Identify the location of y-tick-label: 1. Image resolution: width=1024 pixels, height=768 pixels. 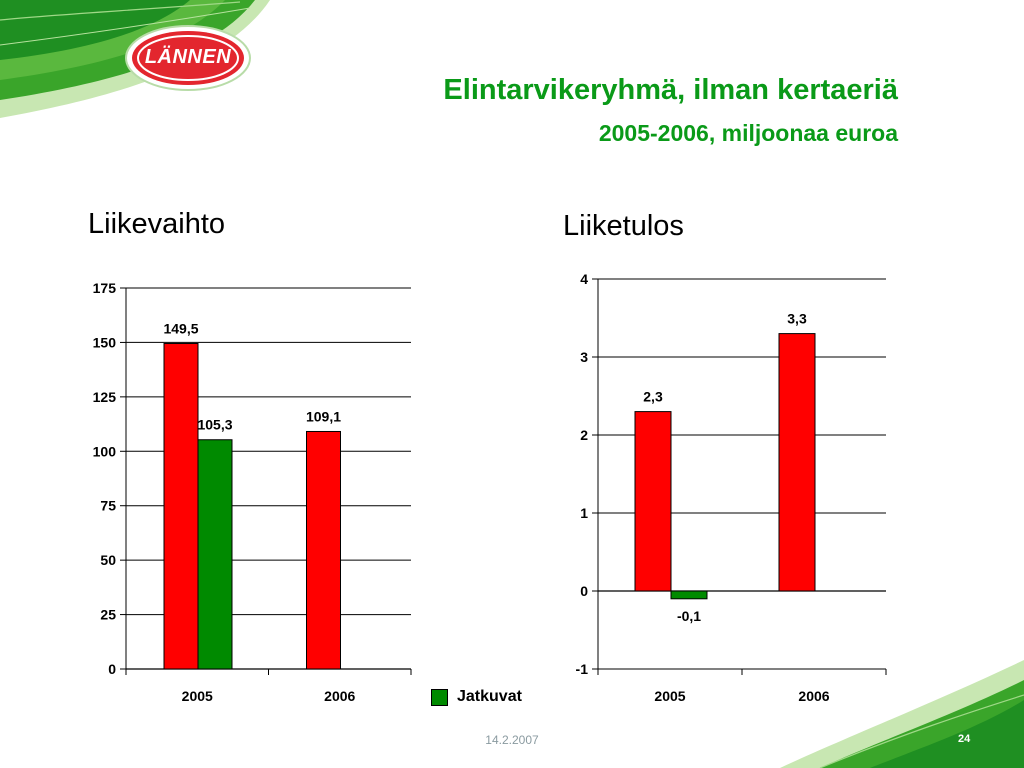
(584, 513).